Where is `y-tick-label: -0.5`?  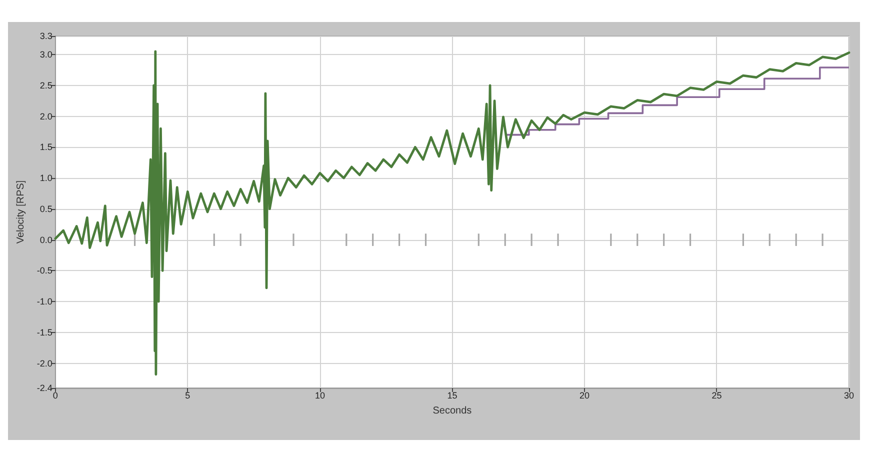
y-tick-label: -0.5 is located at coordinates (44, 271).